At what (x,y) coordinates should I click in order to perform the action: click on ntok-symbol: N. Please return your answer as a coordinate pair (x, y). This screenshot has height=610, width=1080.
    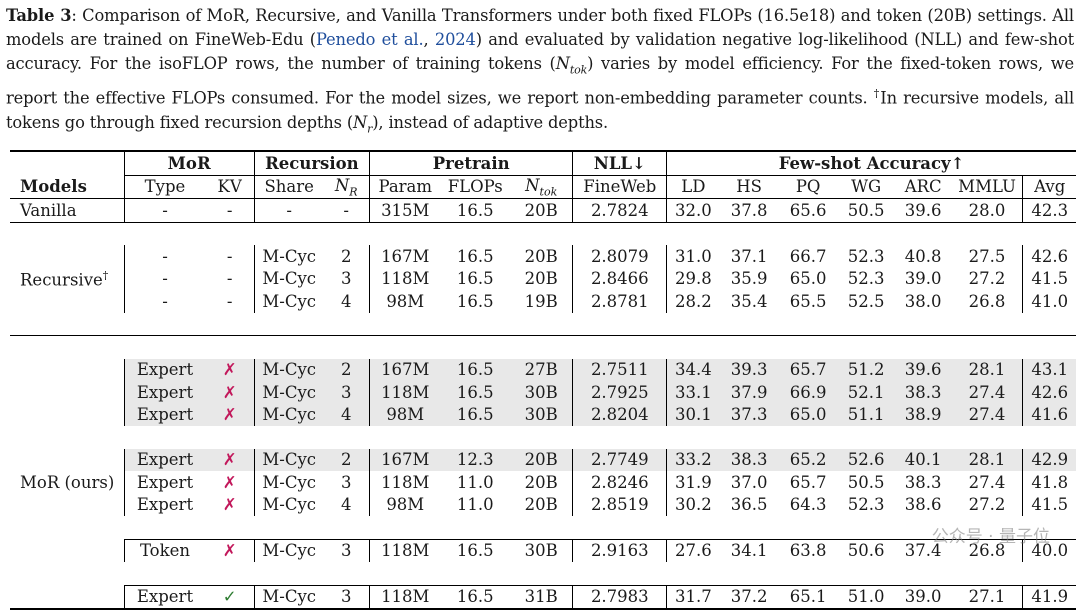
    Looking at the image, I should click on (562, 63).